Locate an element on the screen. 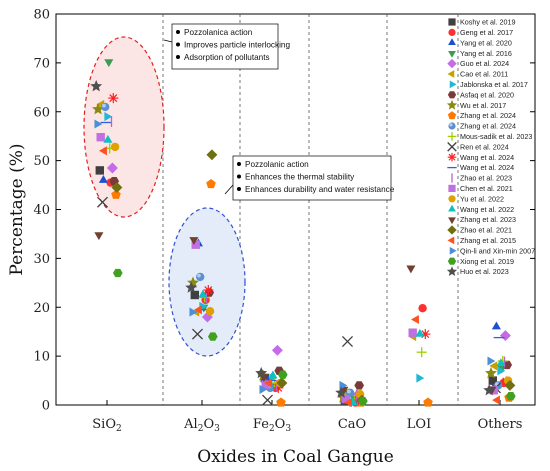 This screenshot has height=471, width=550. x-tick-label: Others is located at coordinates (500, 424).